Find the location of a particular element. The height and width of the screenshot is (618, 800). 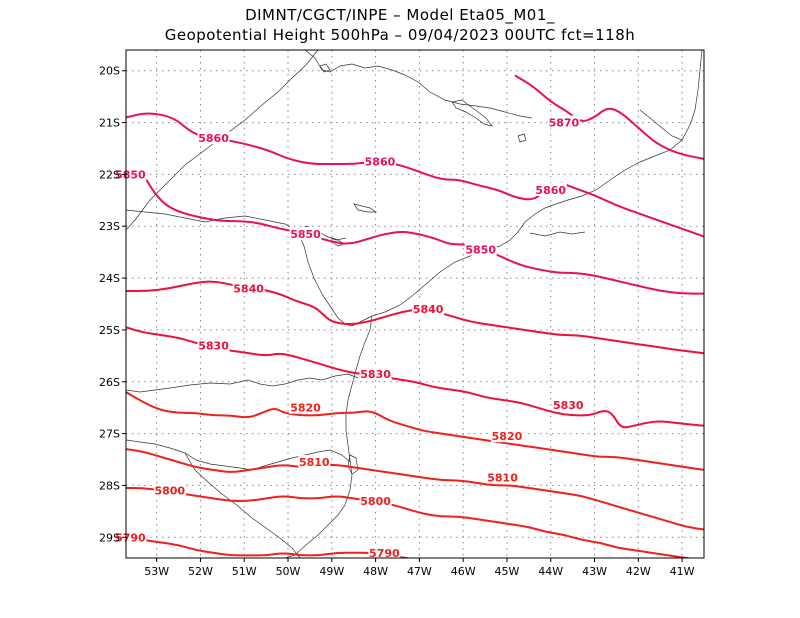

lon-tick-label: 49W is located at coordinates (331, 571).